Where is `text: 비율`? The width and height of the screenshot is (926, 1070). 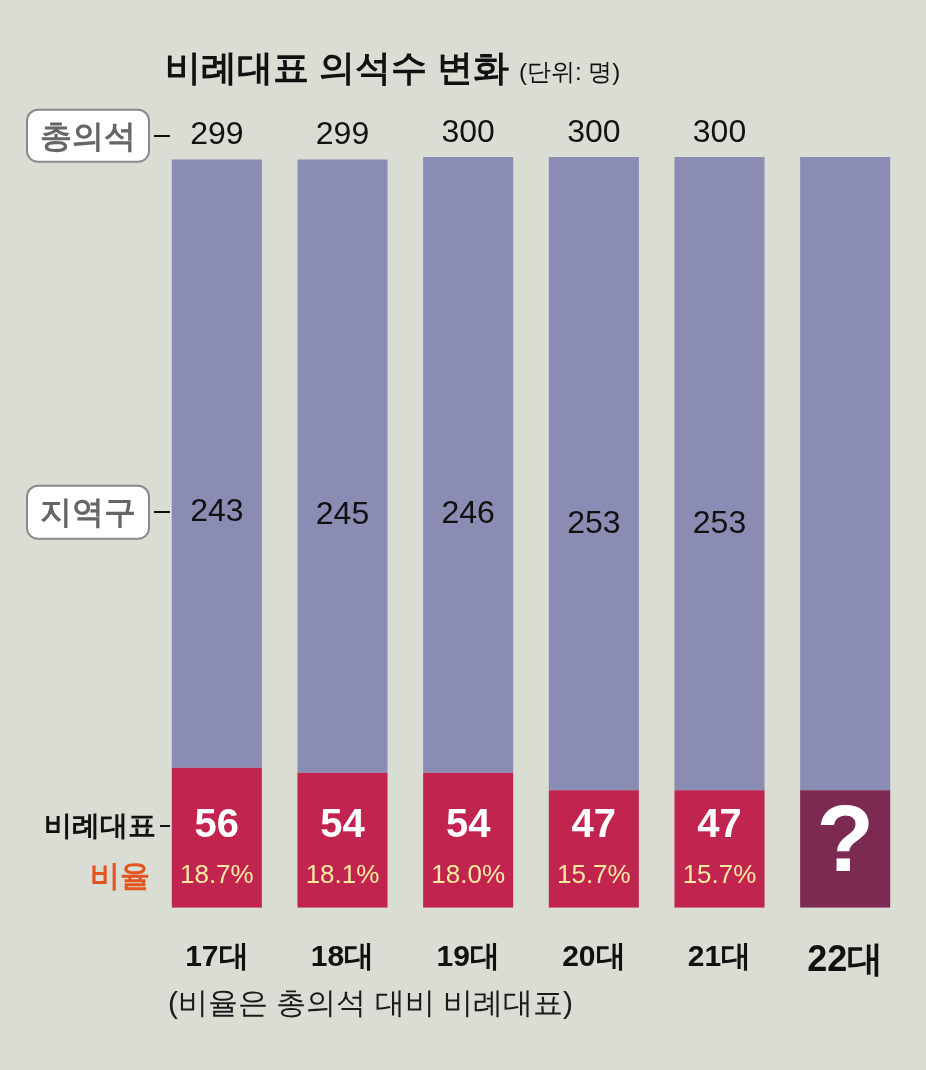
text: 비율 is located at coordinates (119, 875).